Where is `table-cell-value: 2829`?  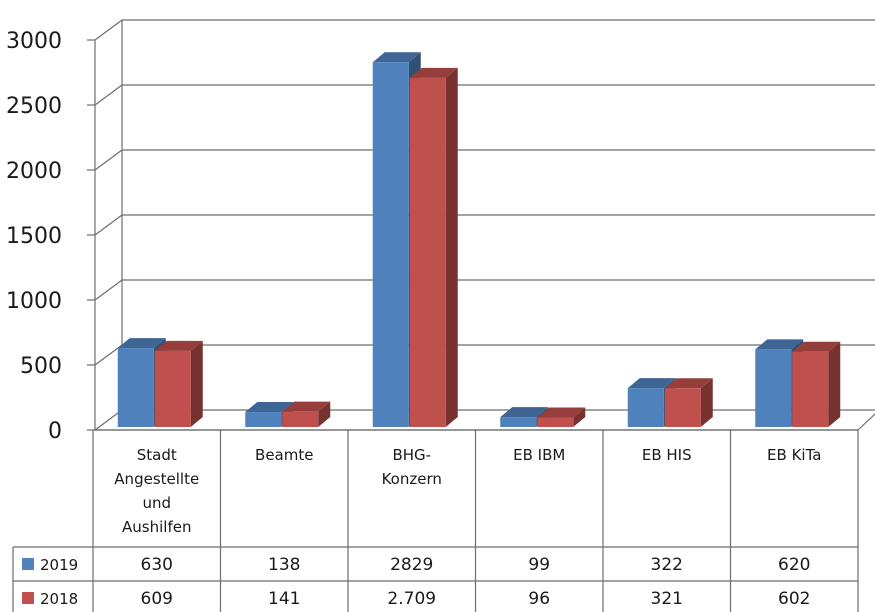
table-cell-value: 2829 is located at coordinates (411, 565).